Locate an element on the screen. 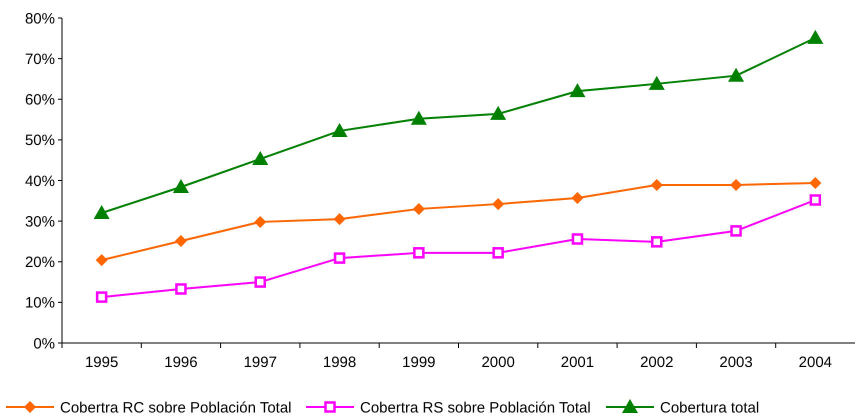 This screenshot has height=419, width=863. legend-label: Cobertura total is located at coordinates (710, 407).